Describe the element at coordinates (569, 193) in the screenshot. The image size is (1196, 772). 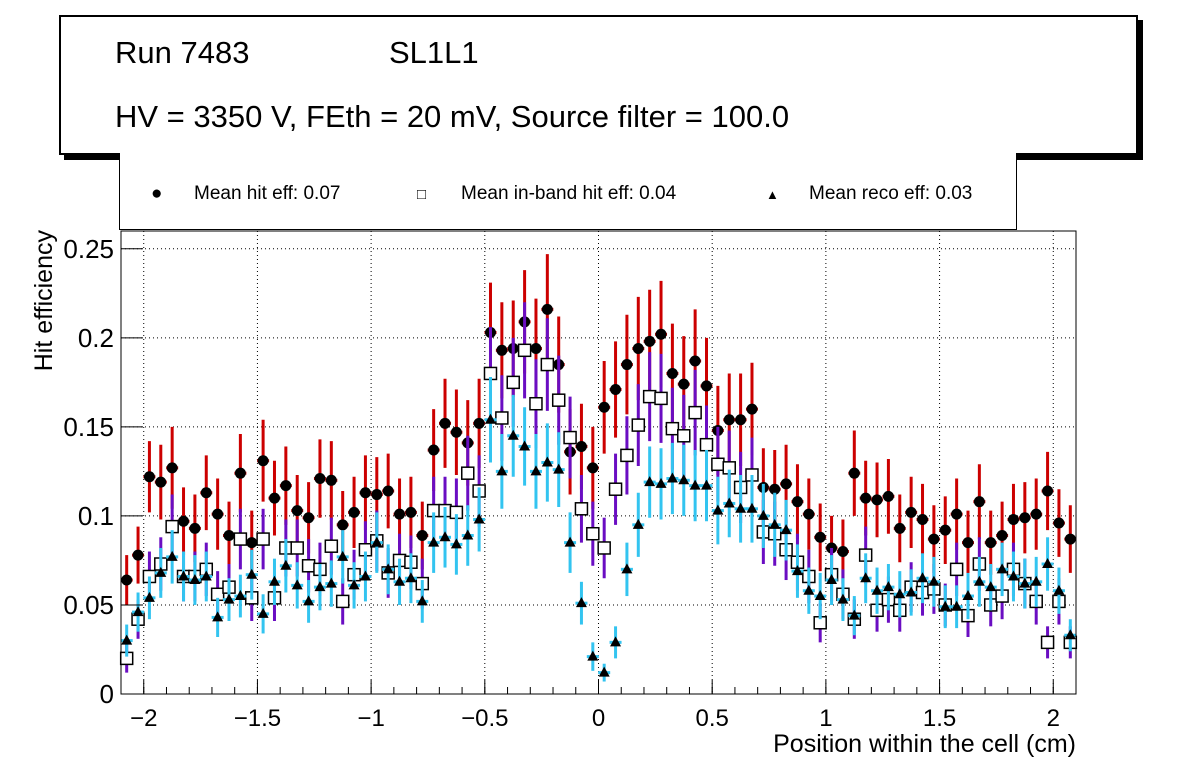
I see `legend-entry-inband: Mean in-band hit eff: 0.04` at that location.